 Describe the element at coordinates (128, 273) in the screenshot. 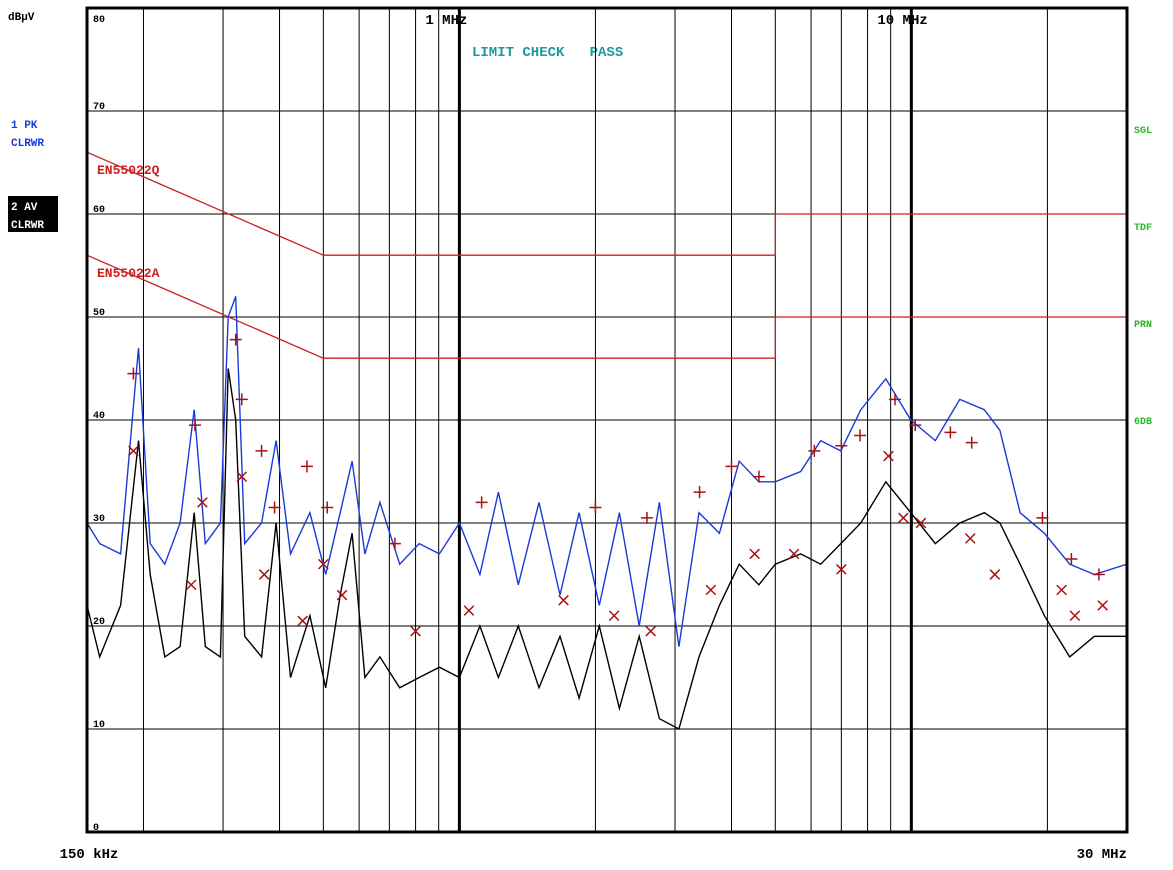

I see `limit-line-label: EN55022A` at that location.